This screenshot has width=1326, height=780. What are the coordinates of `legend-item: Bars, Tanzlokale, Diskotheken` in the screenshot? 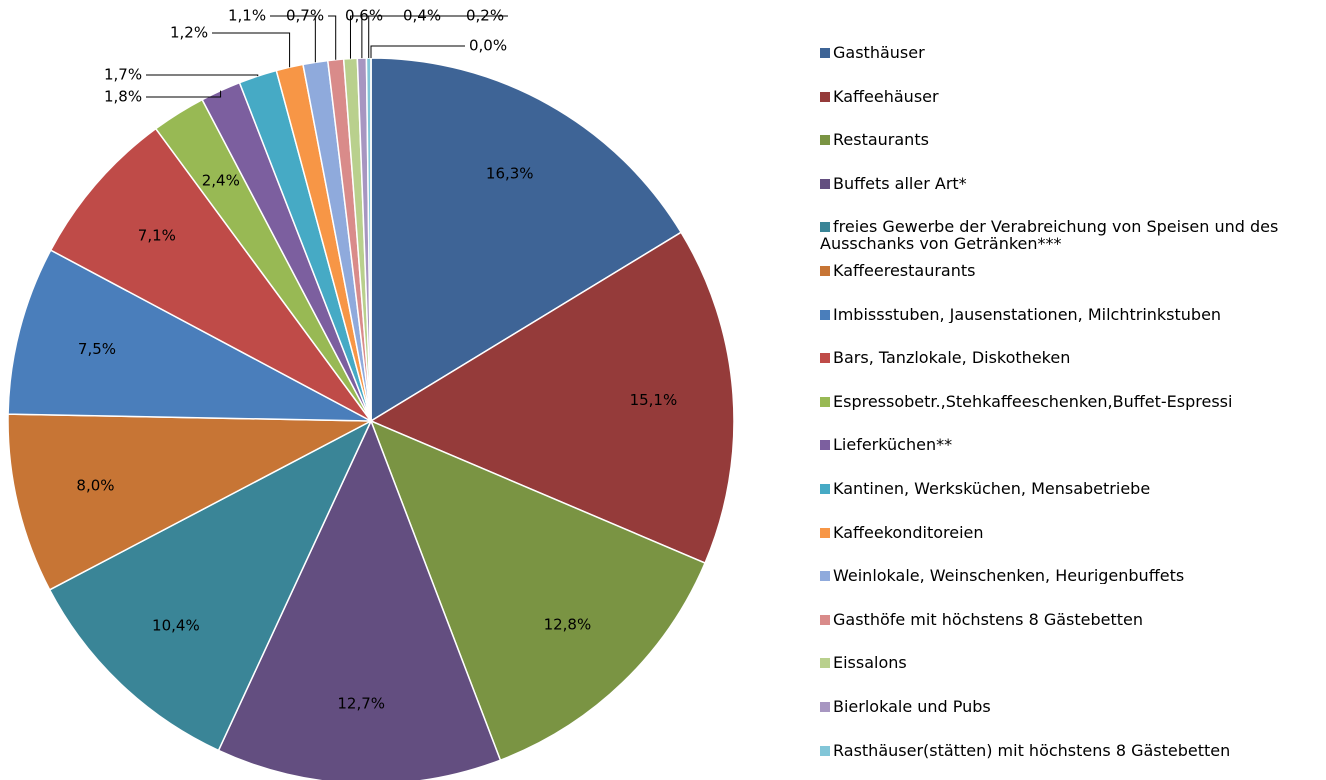 It's located at (1070, 357).